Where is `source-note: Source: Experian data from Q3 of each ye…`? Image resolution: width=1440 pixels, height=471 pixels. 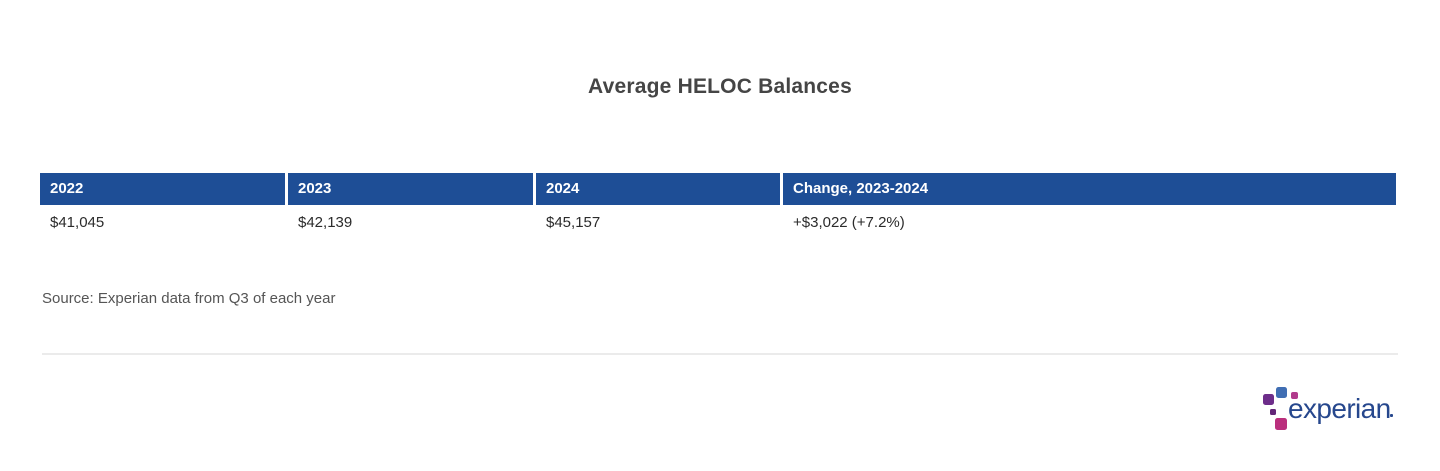 source-note: Source: Experian data from Q3 of each ye… is located at coordinates (189, 298).